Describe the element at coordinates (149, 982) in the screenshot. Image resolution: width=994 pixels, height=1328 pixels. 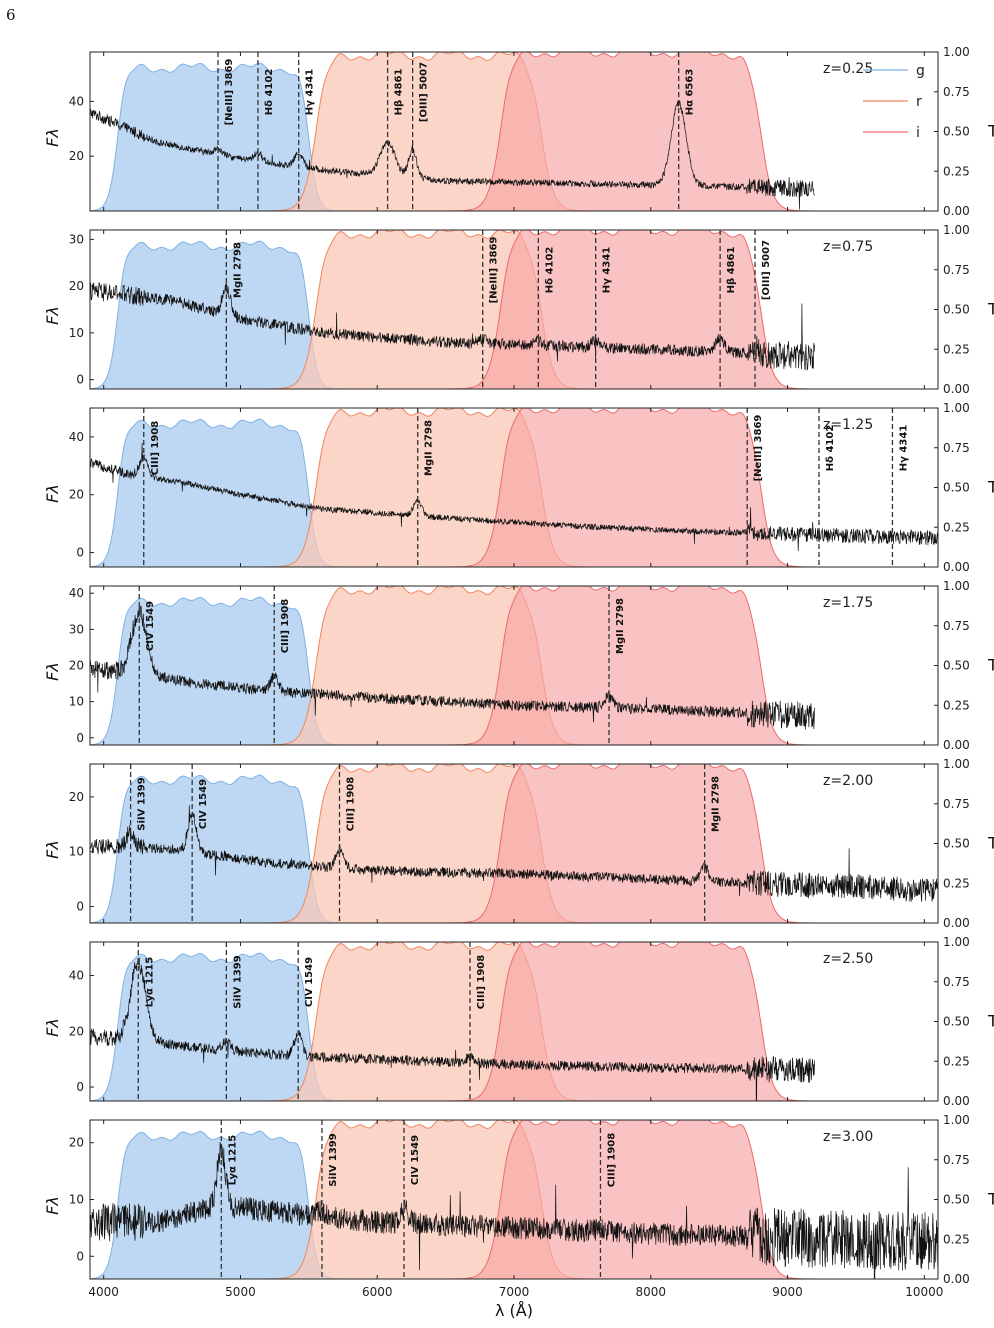
I see `emission-line-label: Lyα 1215` at that location.